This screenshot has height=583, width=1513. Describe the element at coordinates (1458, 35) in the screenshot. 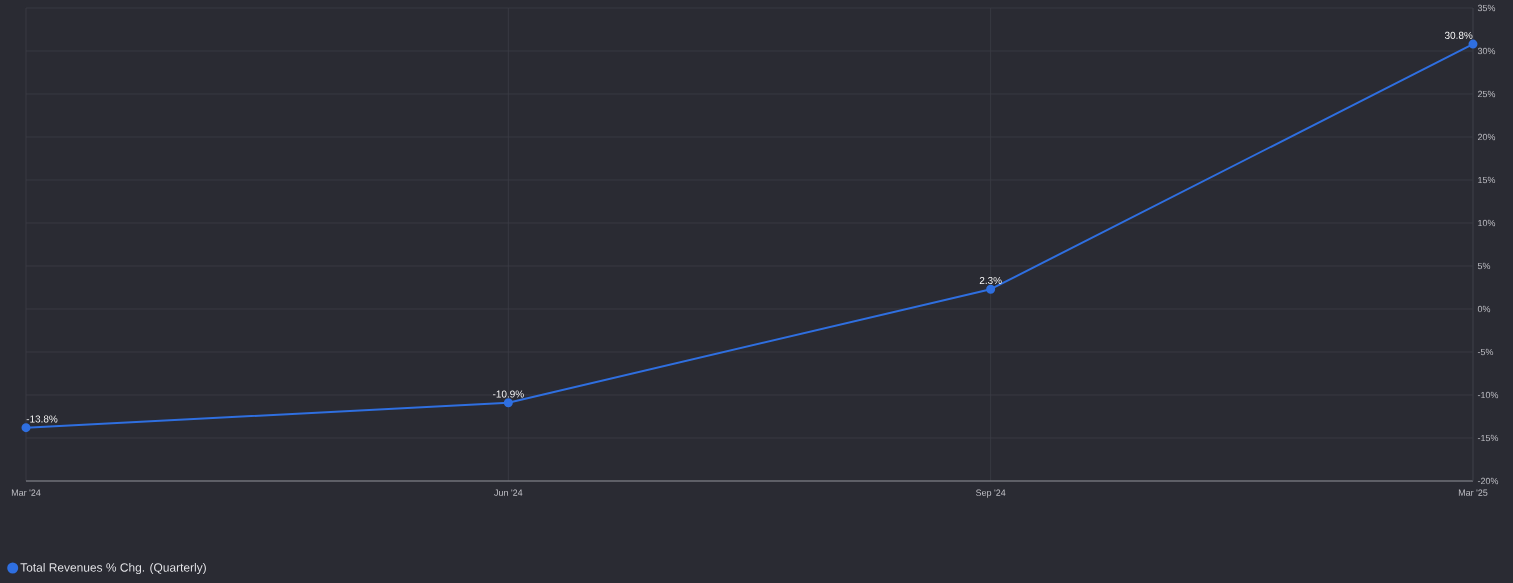

I see `data-label: 30.8%` at that location.